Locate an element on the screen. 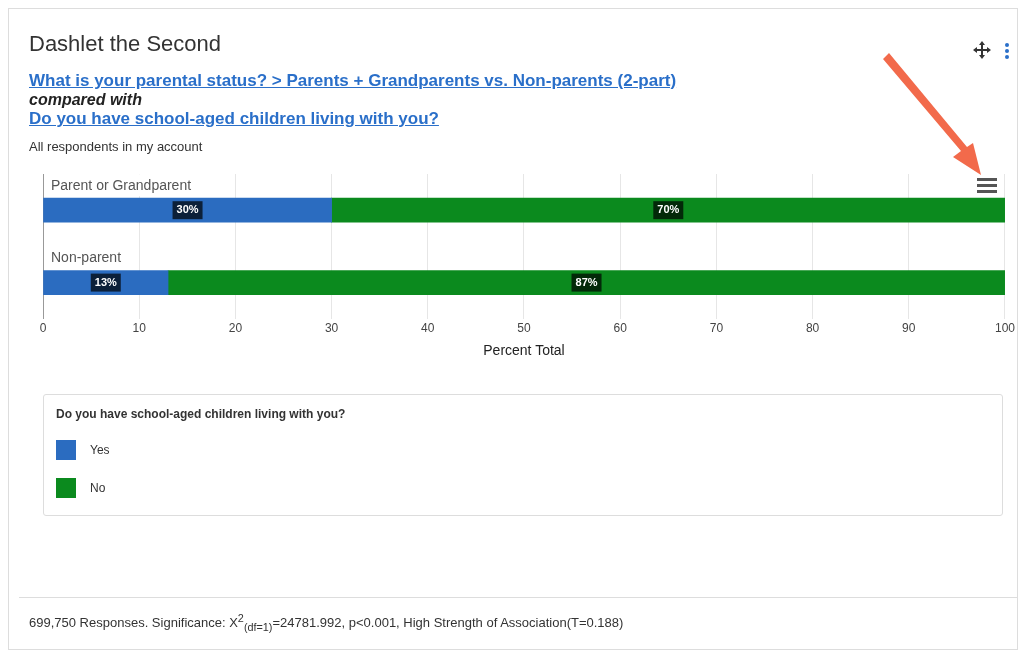  chart-title: Dashlet the Second is located at coordinates (126, 44).